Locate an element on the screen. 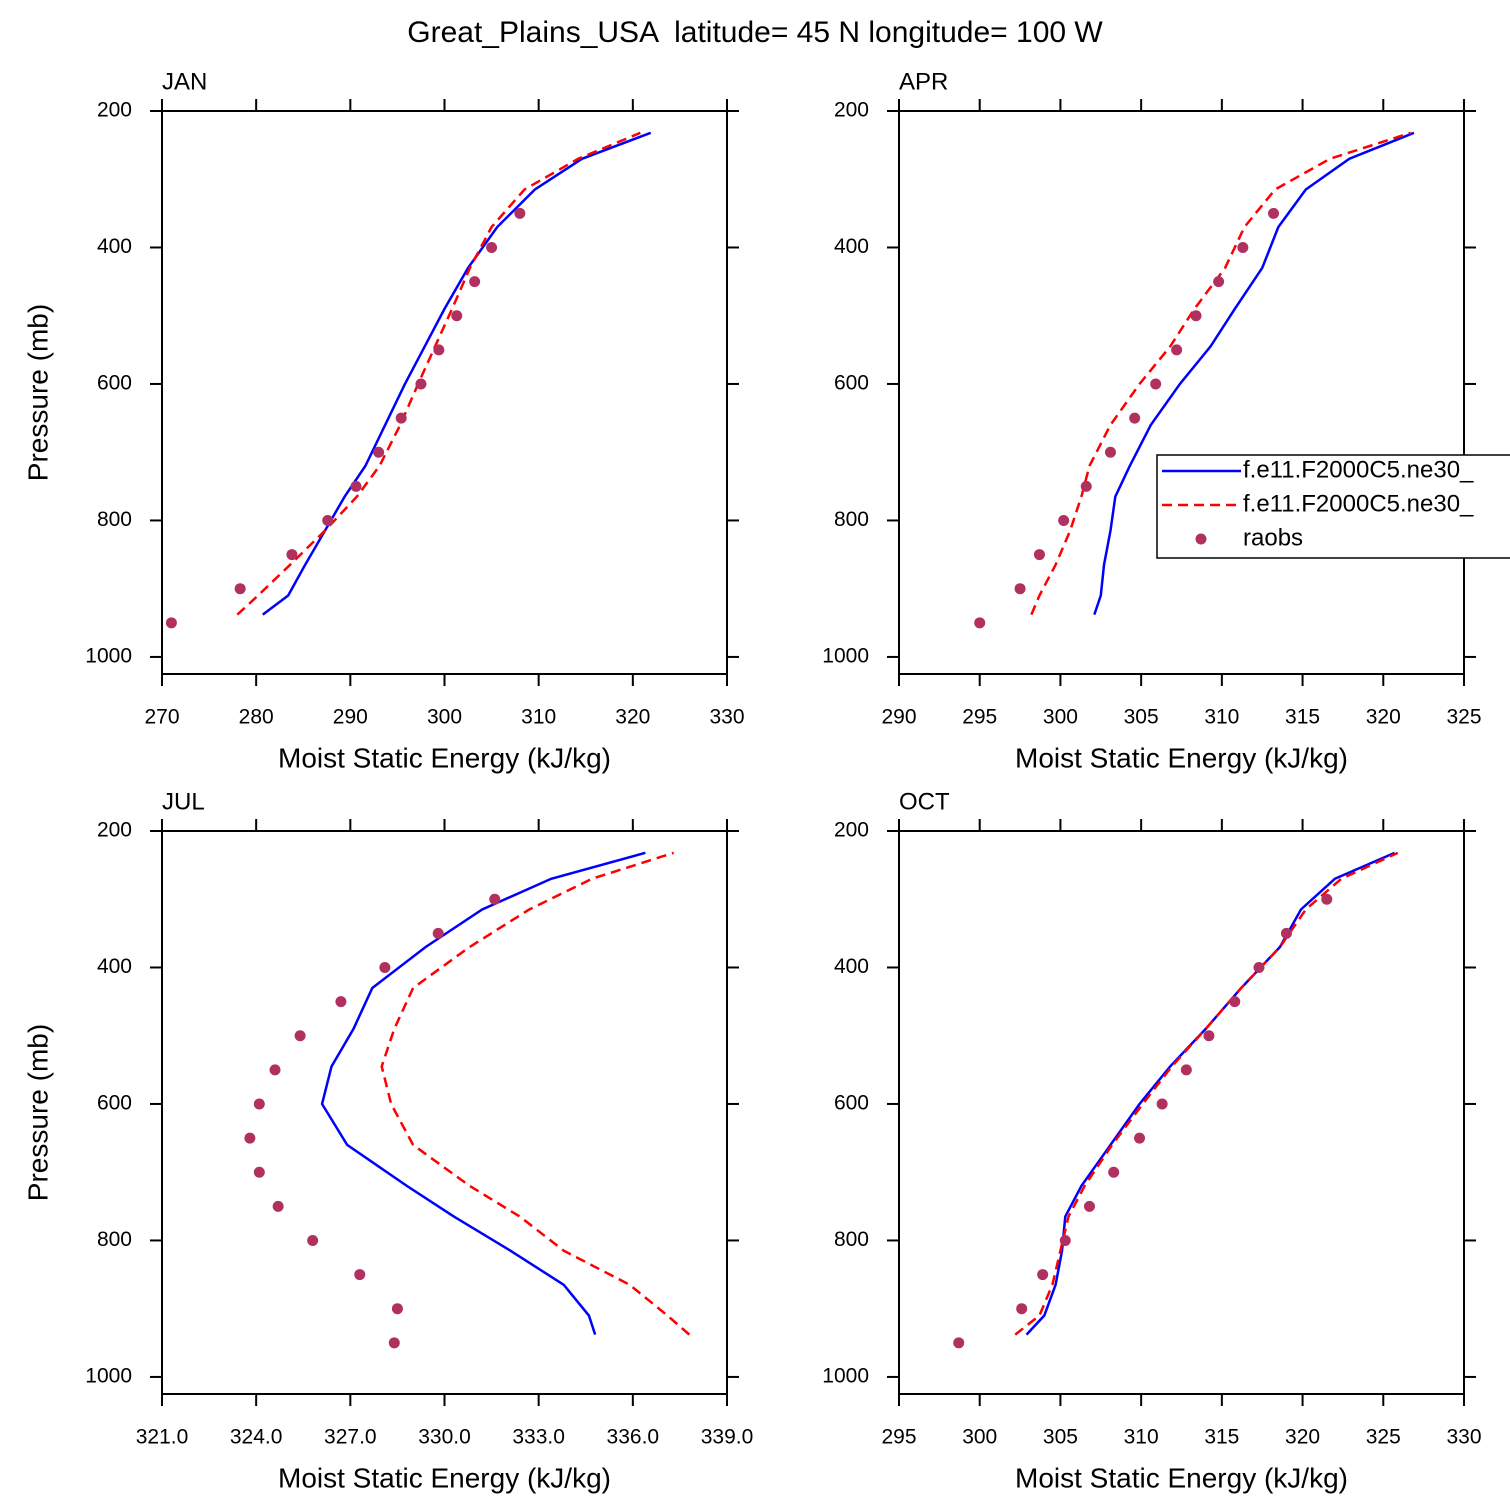  x-tick-label: 321.0 is located at coordinates (162, 1437).